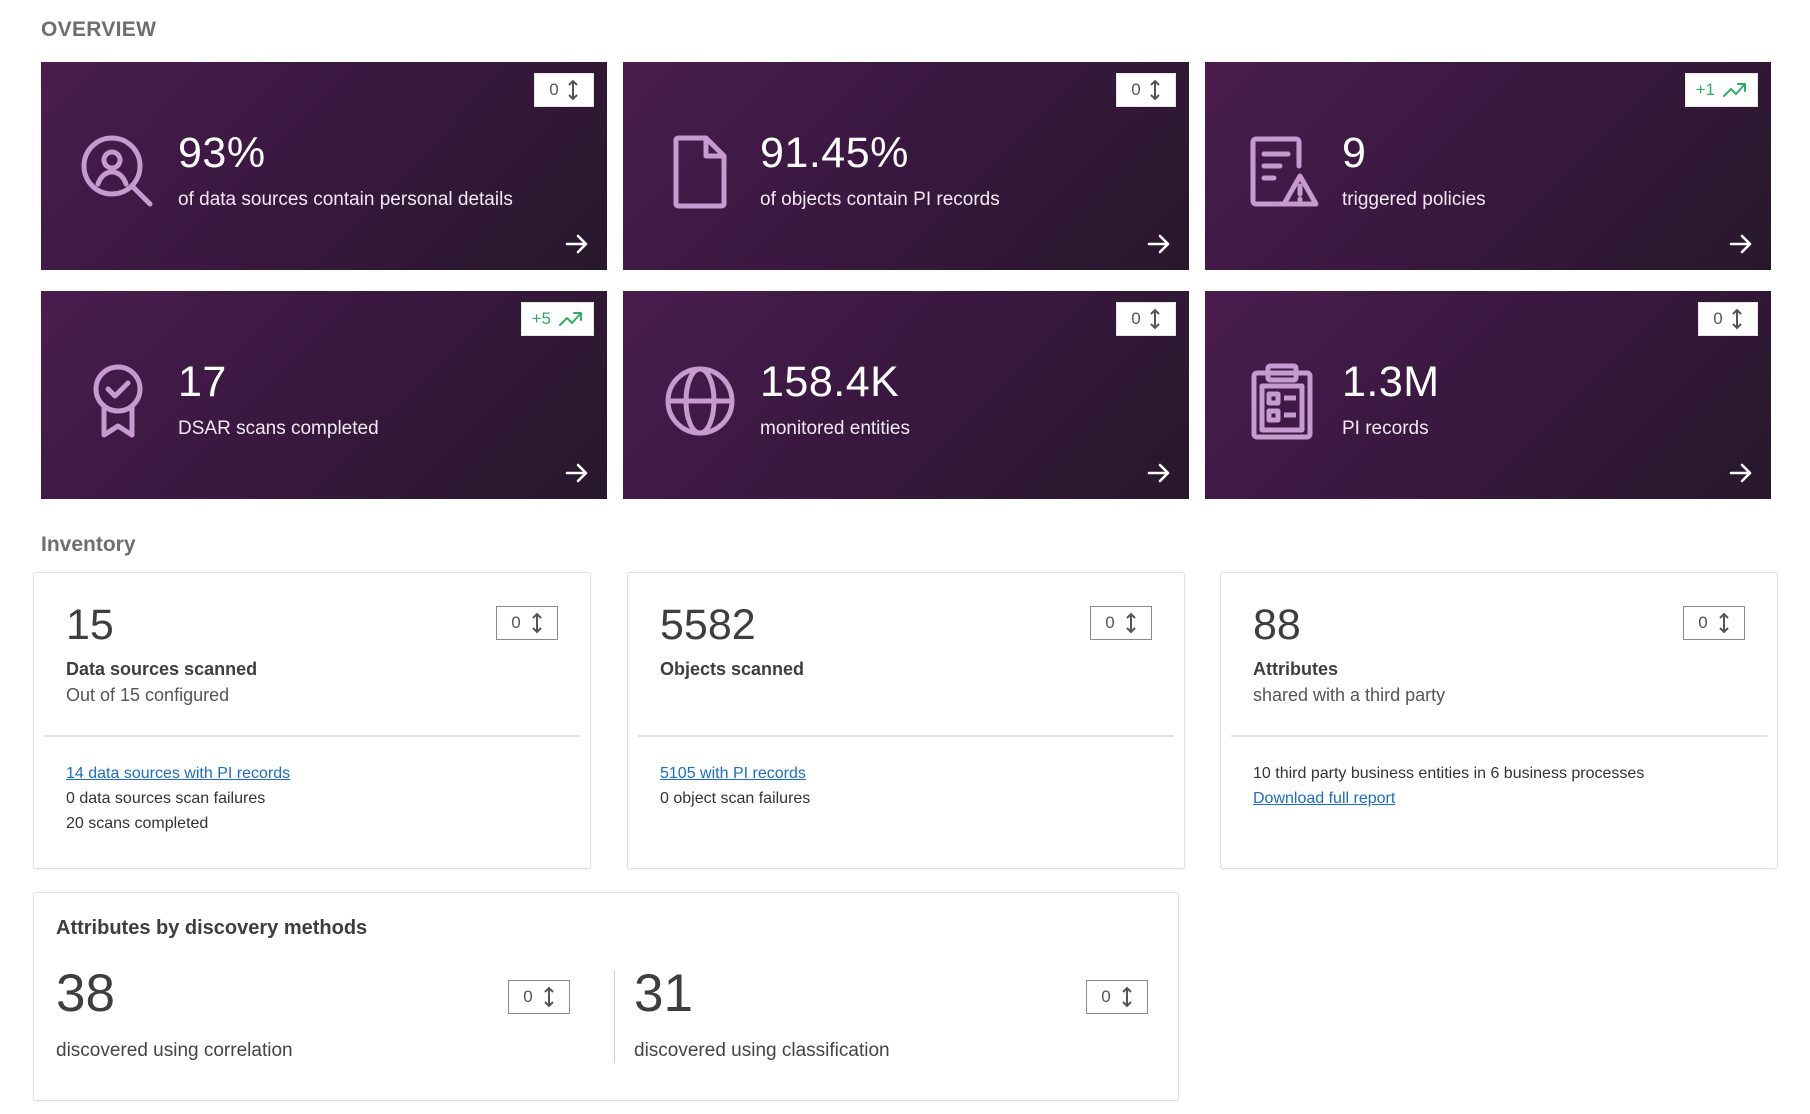 The width and height of the screenshot is (1810, 1114). Describe the element at coordinates (1295, 669) in the screenshot. I see `card-title: Attributes` at that location.